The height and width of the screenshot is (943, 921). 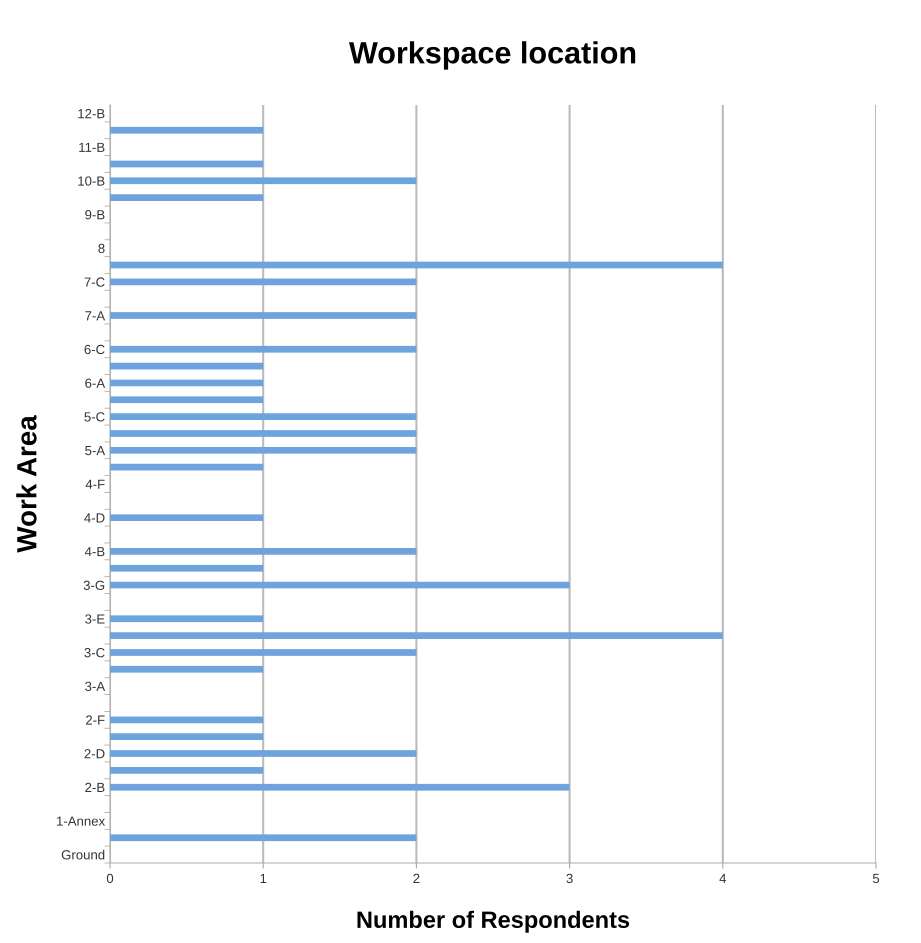 What do you see at coordinates (91, 113) in the screenshot?
I see `y-tick-label: 12-B` at bounding box center [91, 113].